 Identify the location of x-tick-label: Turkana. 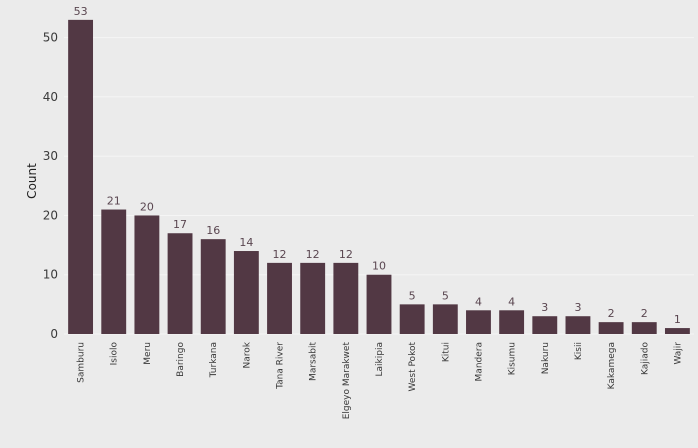
(214, 360).